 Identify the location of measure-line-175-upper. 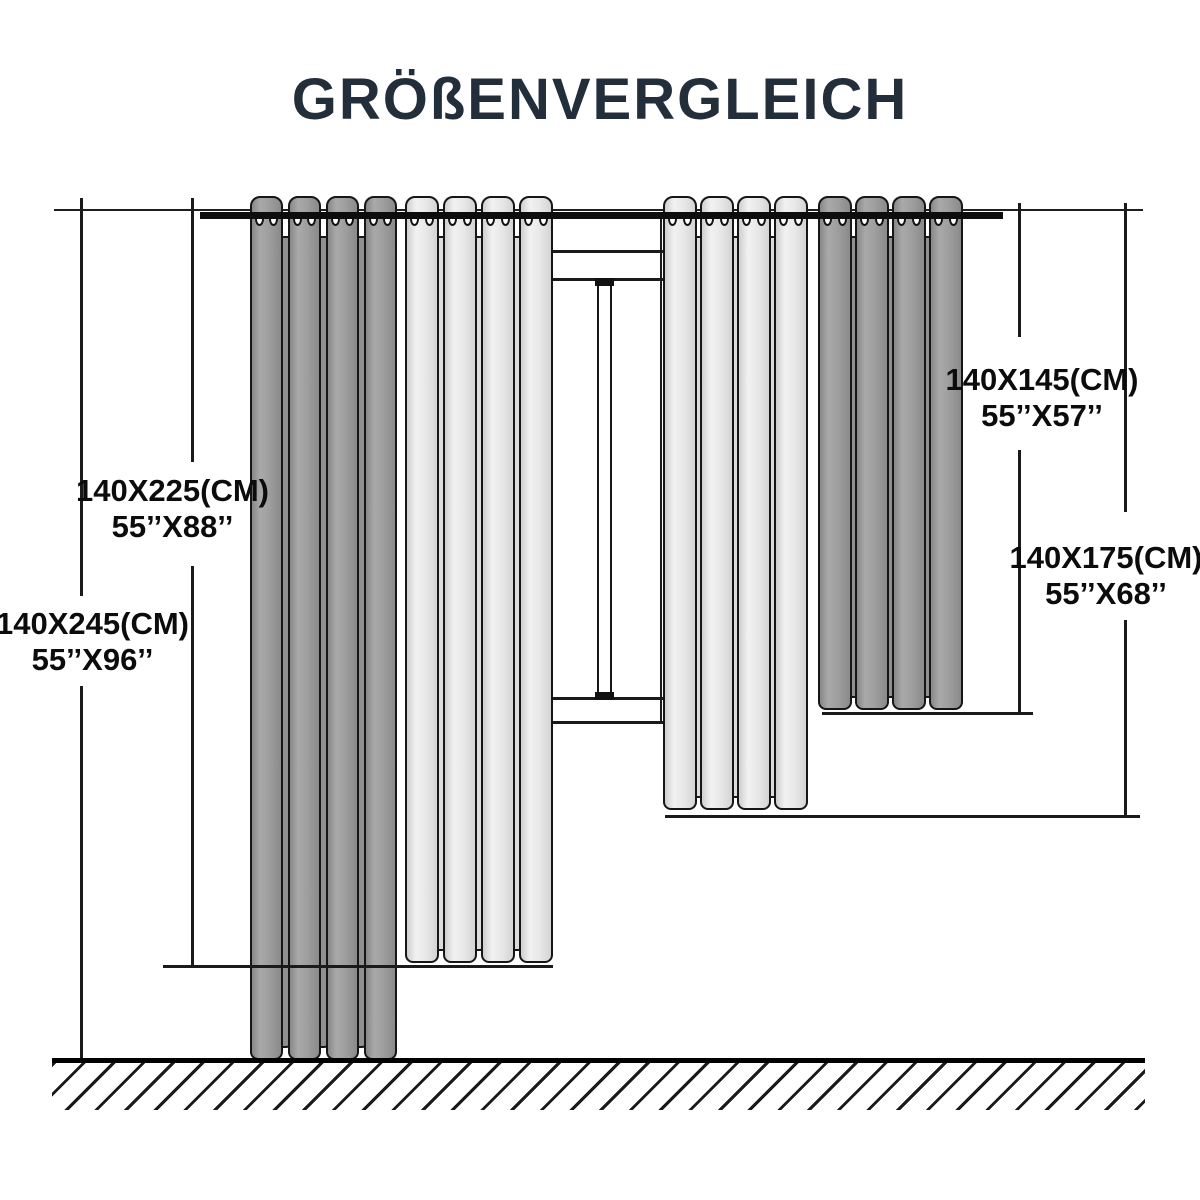
(1125, 357).